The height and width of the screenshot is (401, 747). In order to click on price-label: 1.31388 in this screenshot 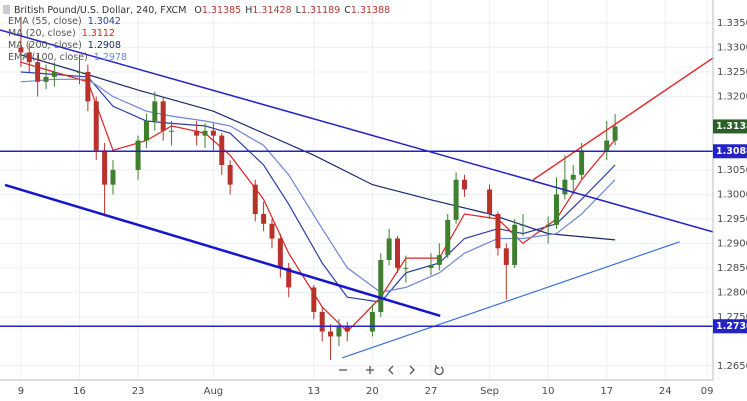, I will do `click(731, 126)`.